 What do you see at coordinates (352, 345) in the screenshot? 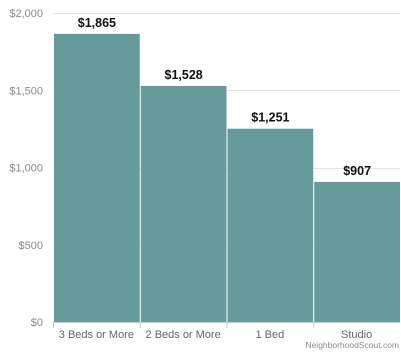
I see `credit-text: NeighborhoodScout.com` at bounding box center [352, 345].